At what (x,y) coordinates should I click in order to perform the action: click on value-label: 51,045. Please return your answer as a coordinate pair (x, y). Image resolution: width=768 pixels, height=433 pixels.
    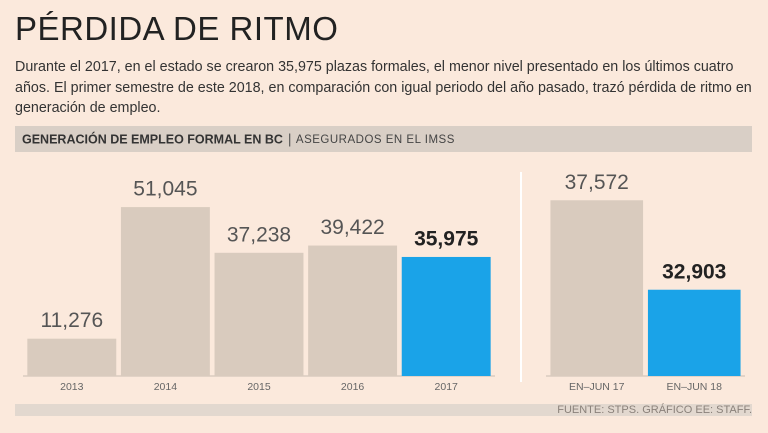
    Looking at the image, I should click on (165, 189).